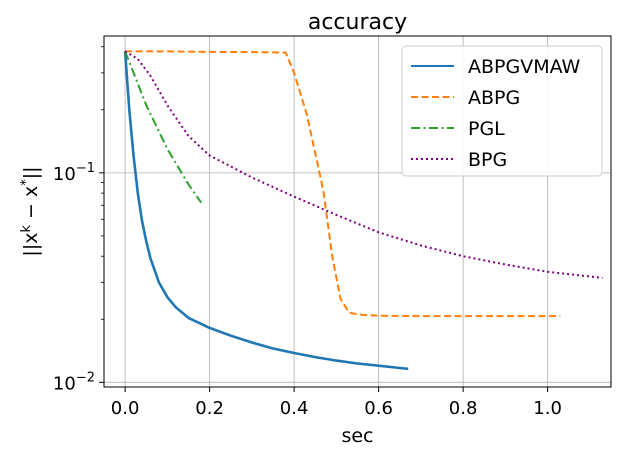  I want to click on y-tick-label: 10⁻², so click(74, 382).